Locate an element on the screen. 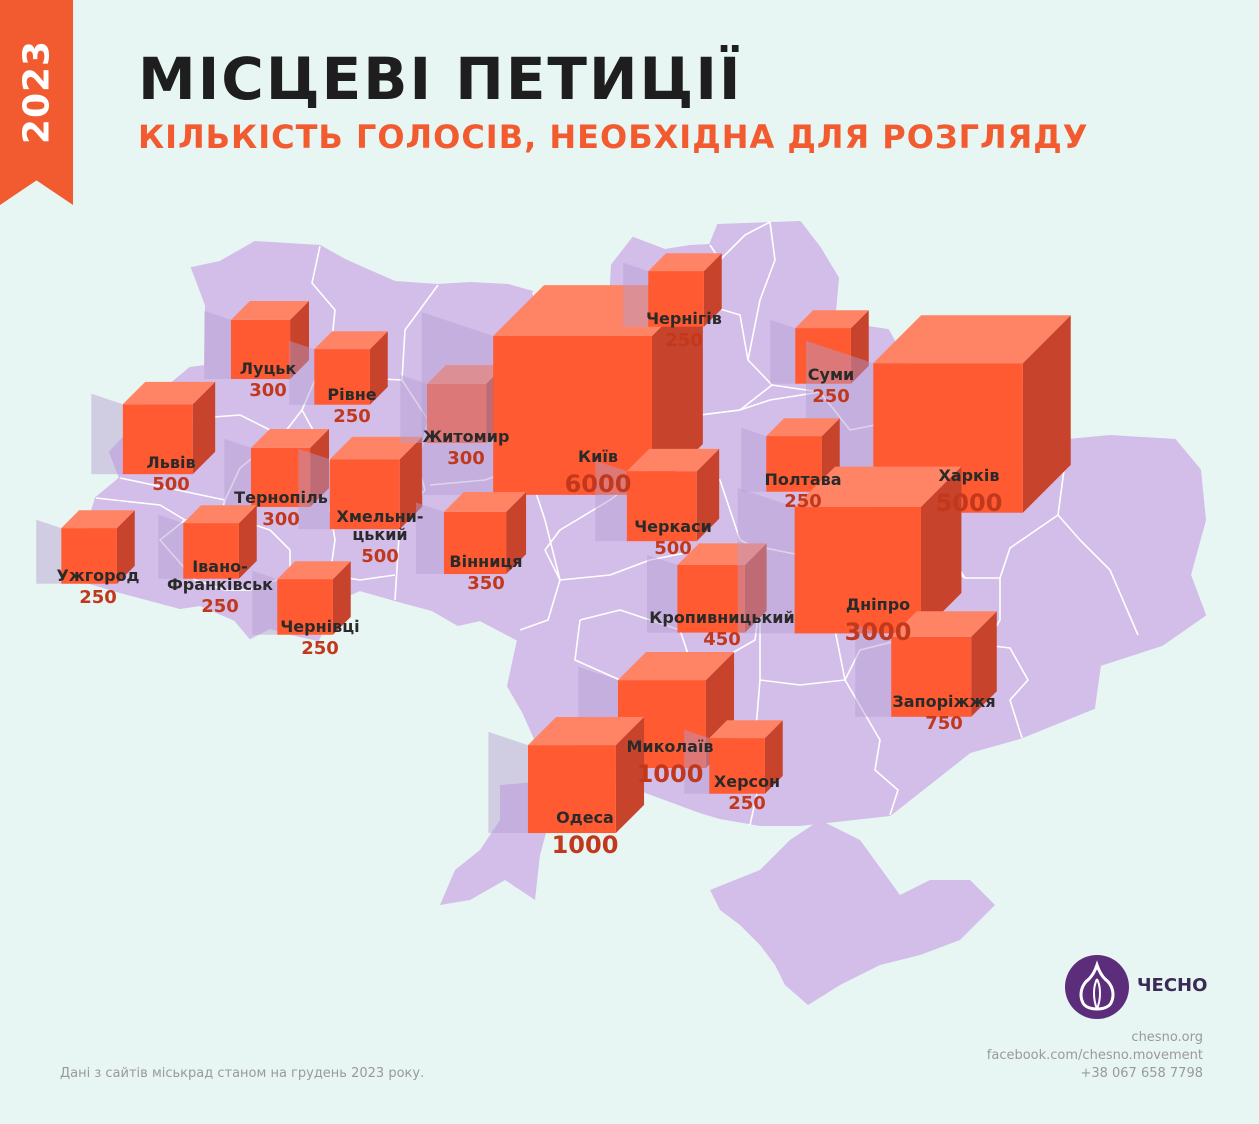  city-name: Тернопіль is located at coordinates (281, 497).